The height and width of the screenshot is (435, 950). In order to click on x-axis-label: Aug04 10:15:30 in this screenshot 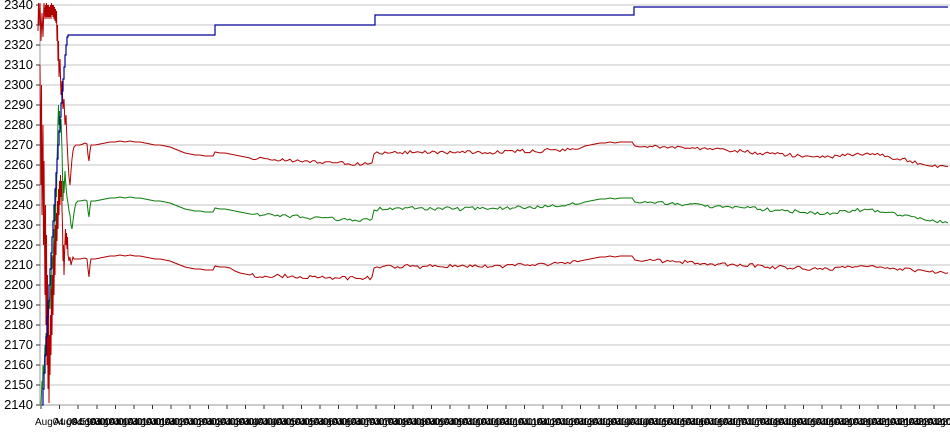, I will do `click(665, 422)`.